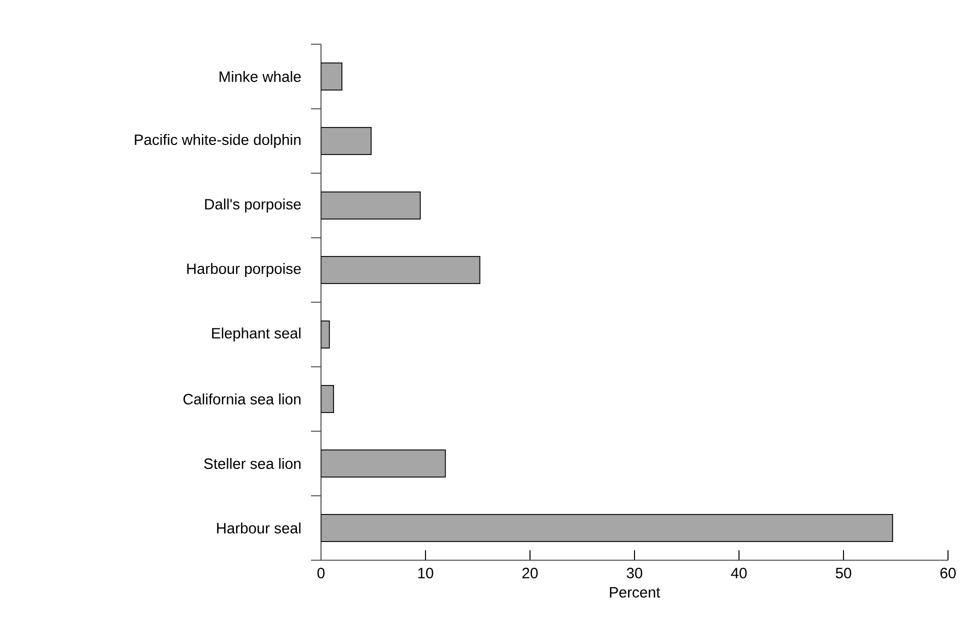  What do you see at coordinates (530, 573) in the screenshot?
I see `x-tick-label: 20` at bounding box center [530, 573].